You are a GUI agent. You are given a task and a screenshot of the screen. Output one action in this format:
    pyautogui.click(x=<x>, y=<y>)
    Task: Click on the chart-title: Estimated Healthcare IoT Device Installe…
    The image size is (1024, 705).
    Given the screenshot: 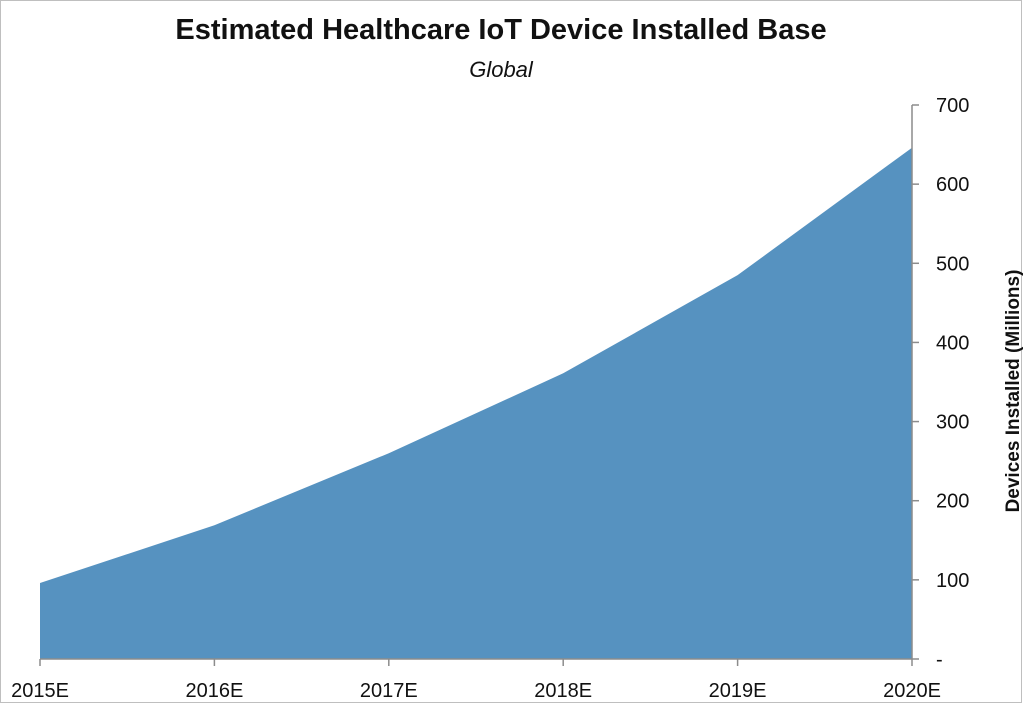 What is the action you would take?
    pyautogui.click(x=500, y=30)
    